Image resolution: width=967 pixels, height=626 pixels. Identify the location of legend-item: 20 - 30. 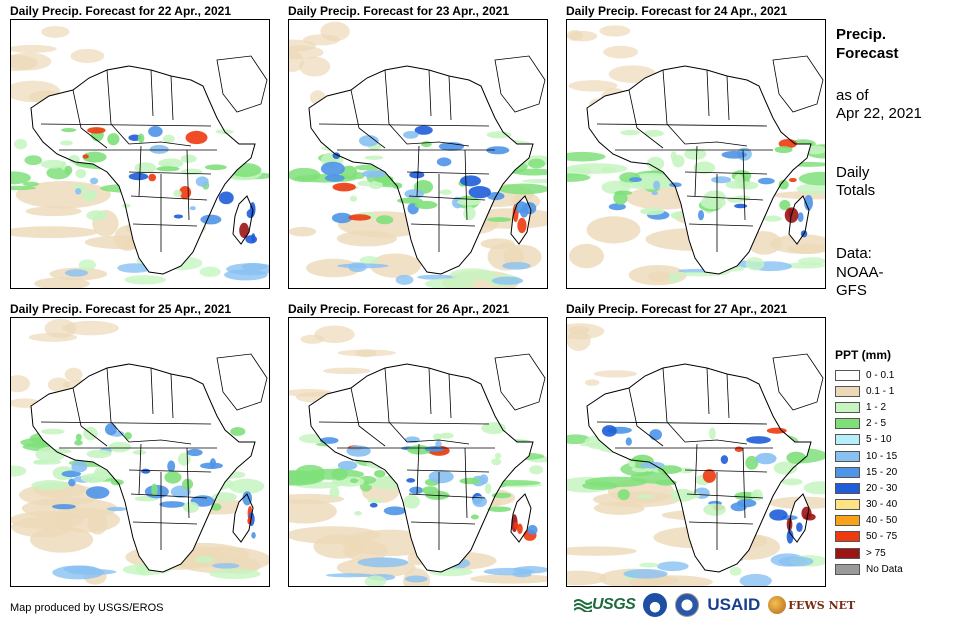
(869, 488).